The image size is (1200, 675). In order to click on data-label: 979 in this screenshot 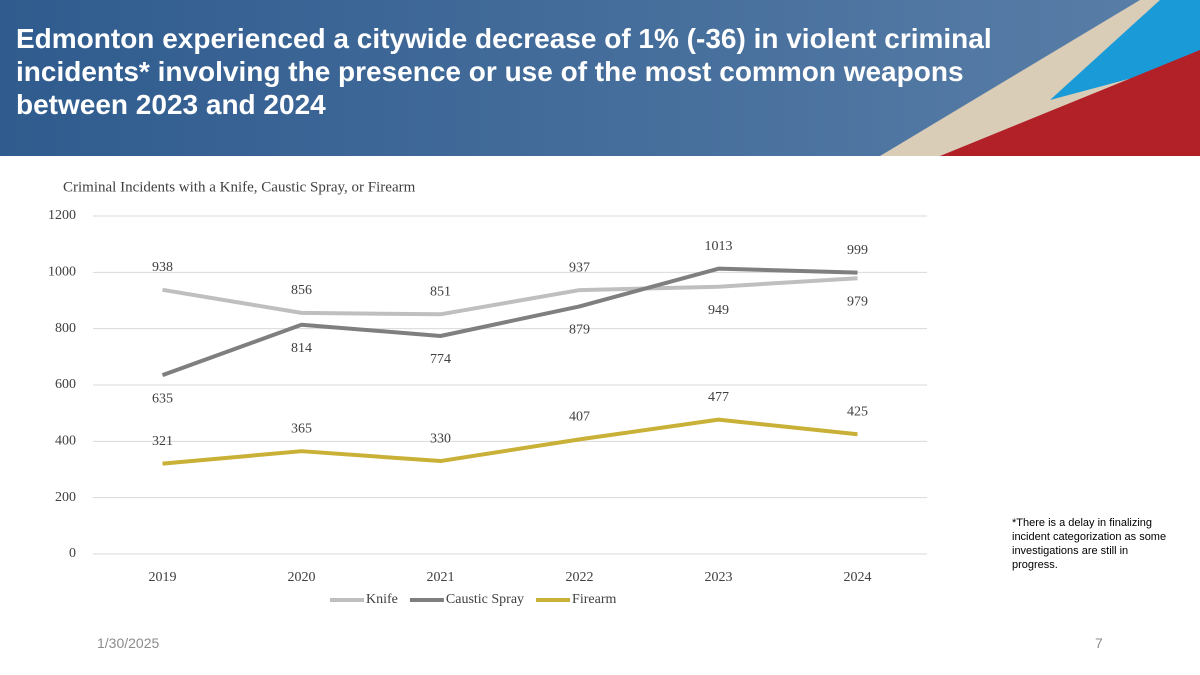, I will do `click(857, 301)`.